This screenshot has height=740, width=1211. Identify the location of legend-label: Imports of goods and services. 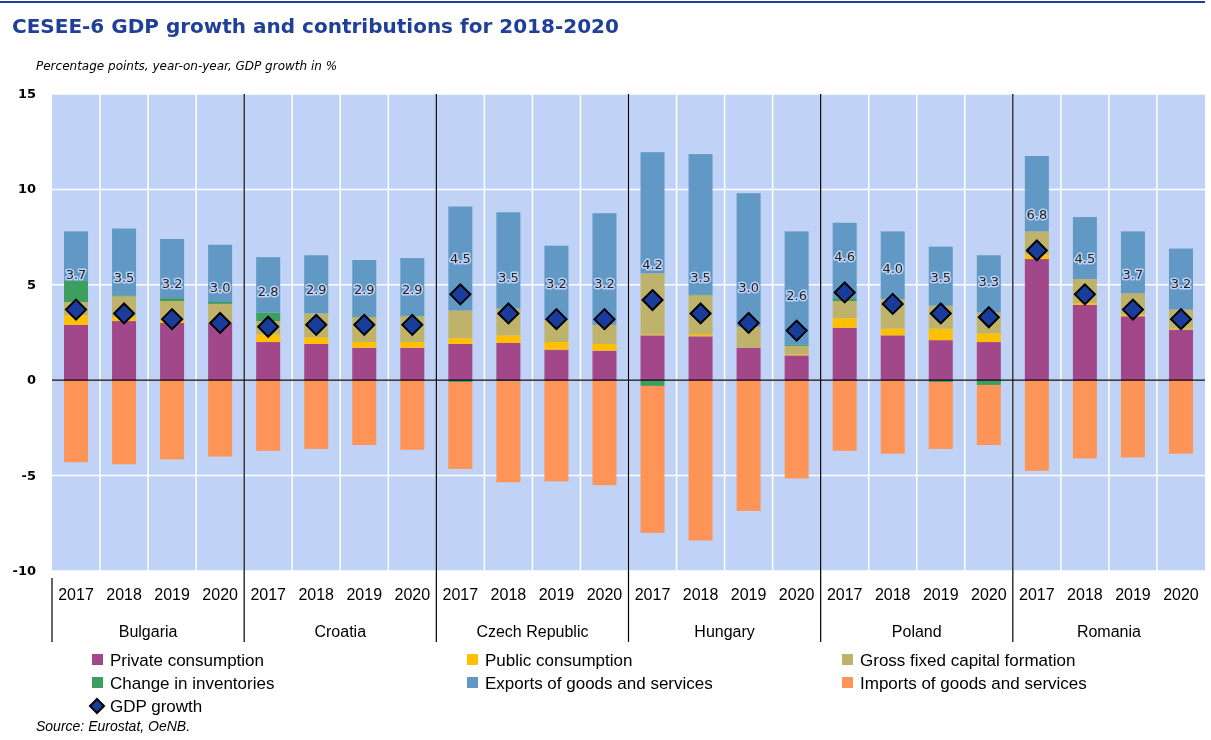
(973, 683).